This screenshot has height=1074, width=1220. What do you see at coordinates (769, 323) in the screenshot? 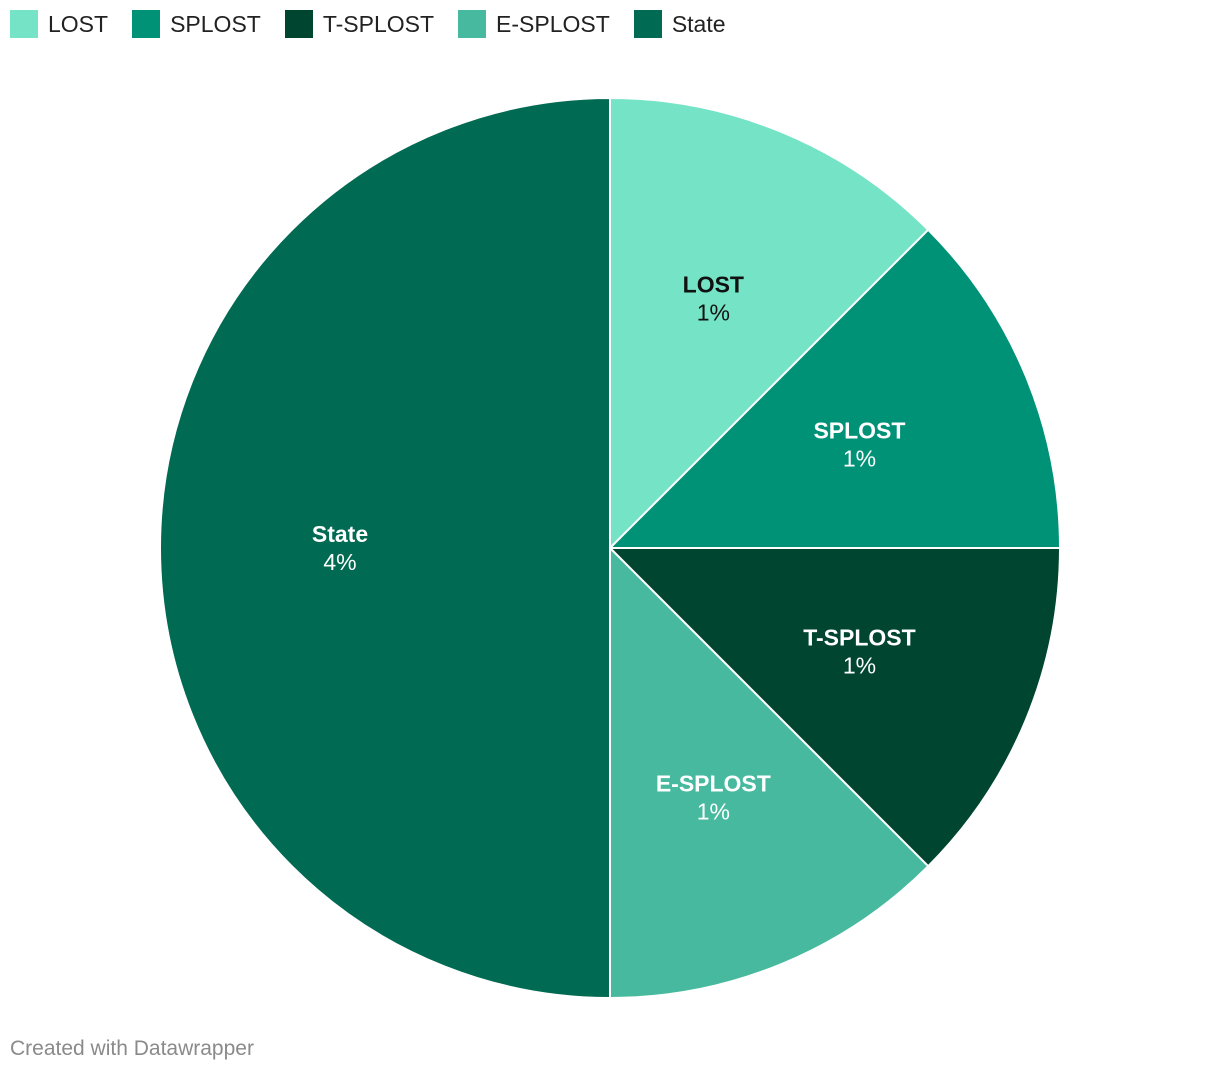
I see `pie-slice-lost` at bounding box center [769, 323].